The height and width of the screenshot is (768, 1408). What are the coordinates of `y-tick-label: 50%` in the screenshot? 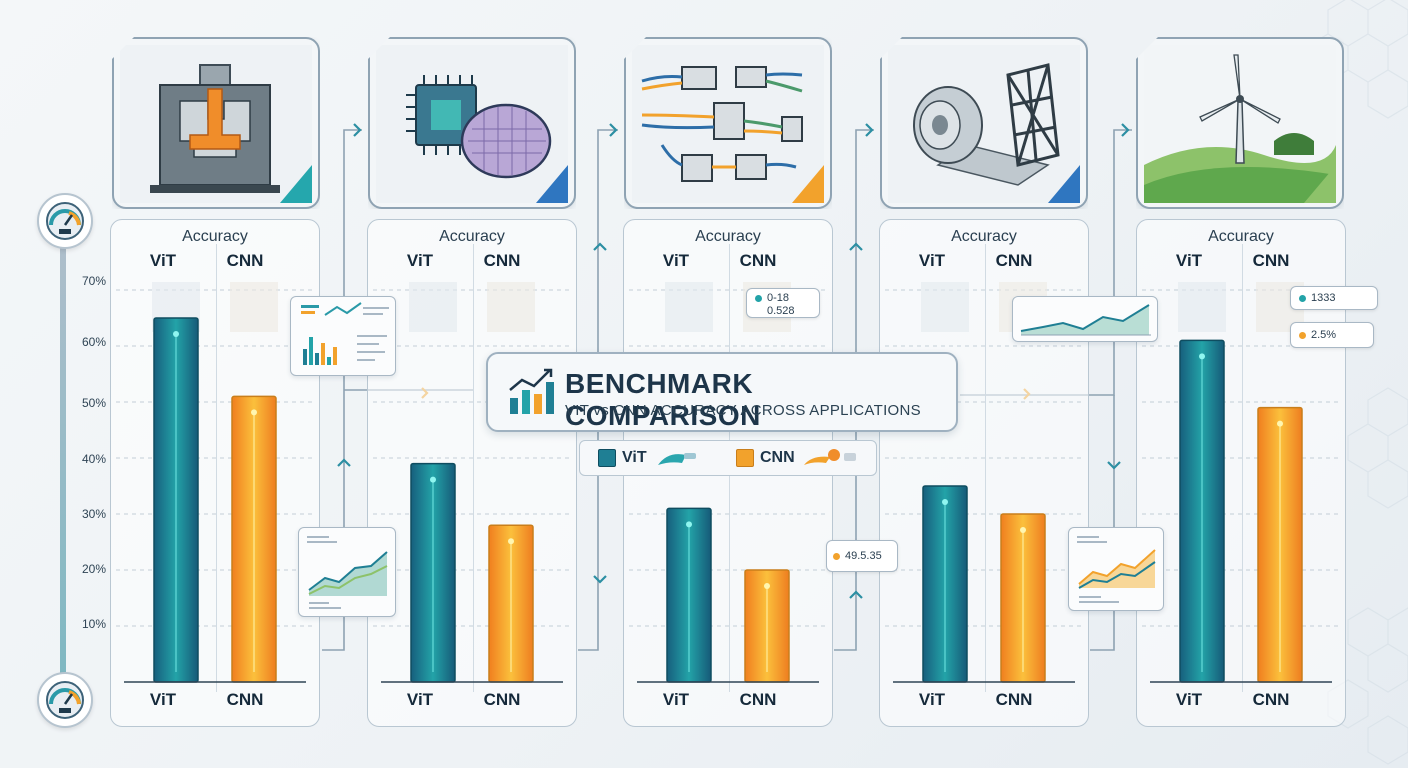 It's located at (93, 403).